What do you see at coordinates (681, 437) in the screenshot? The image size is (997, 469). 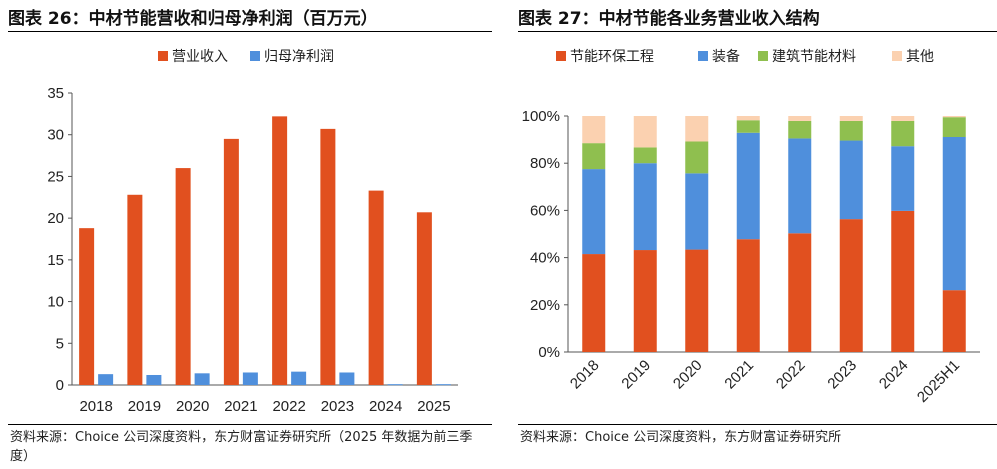 I see `figure-27-source: 资料来源：Choice 公司深度资料，东方财富证券研究所` at bounding box center [681, 437].